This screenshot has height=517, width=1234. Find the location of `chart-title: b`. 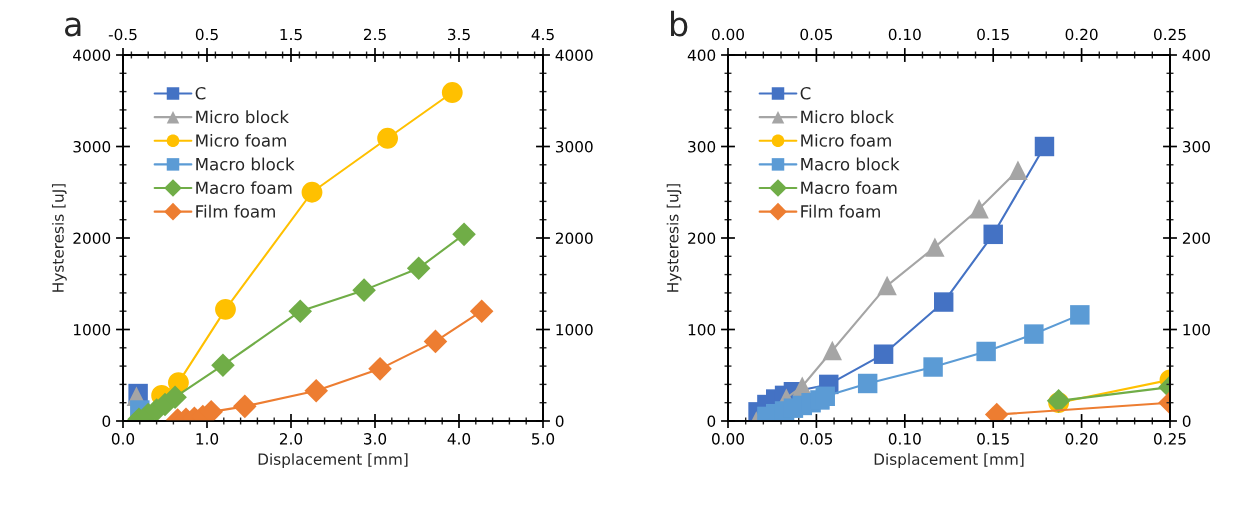

chart-title: b is located at coordinates (679, 23).